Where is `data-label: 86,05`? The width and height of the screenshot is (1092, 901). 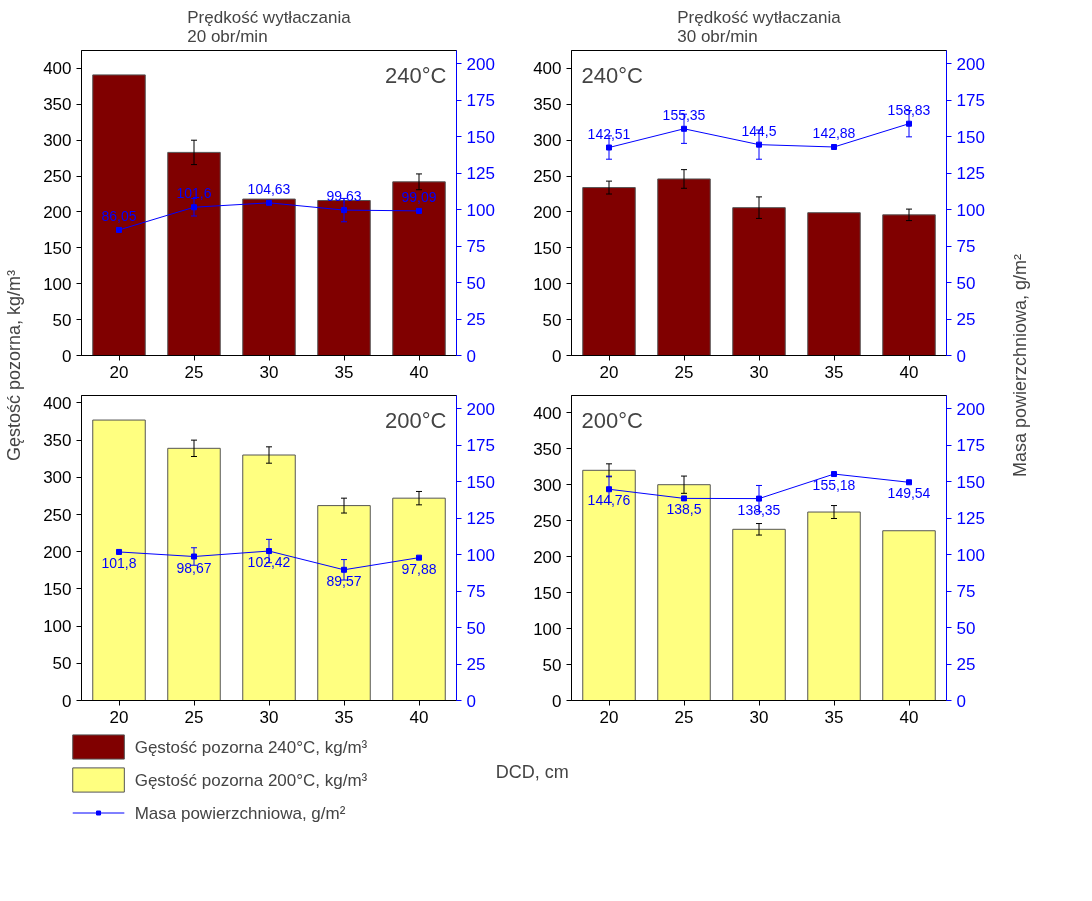
data-label: 86,05 is located at coordinates (119, 215).